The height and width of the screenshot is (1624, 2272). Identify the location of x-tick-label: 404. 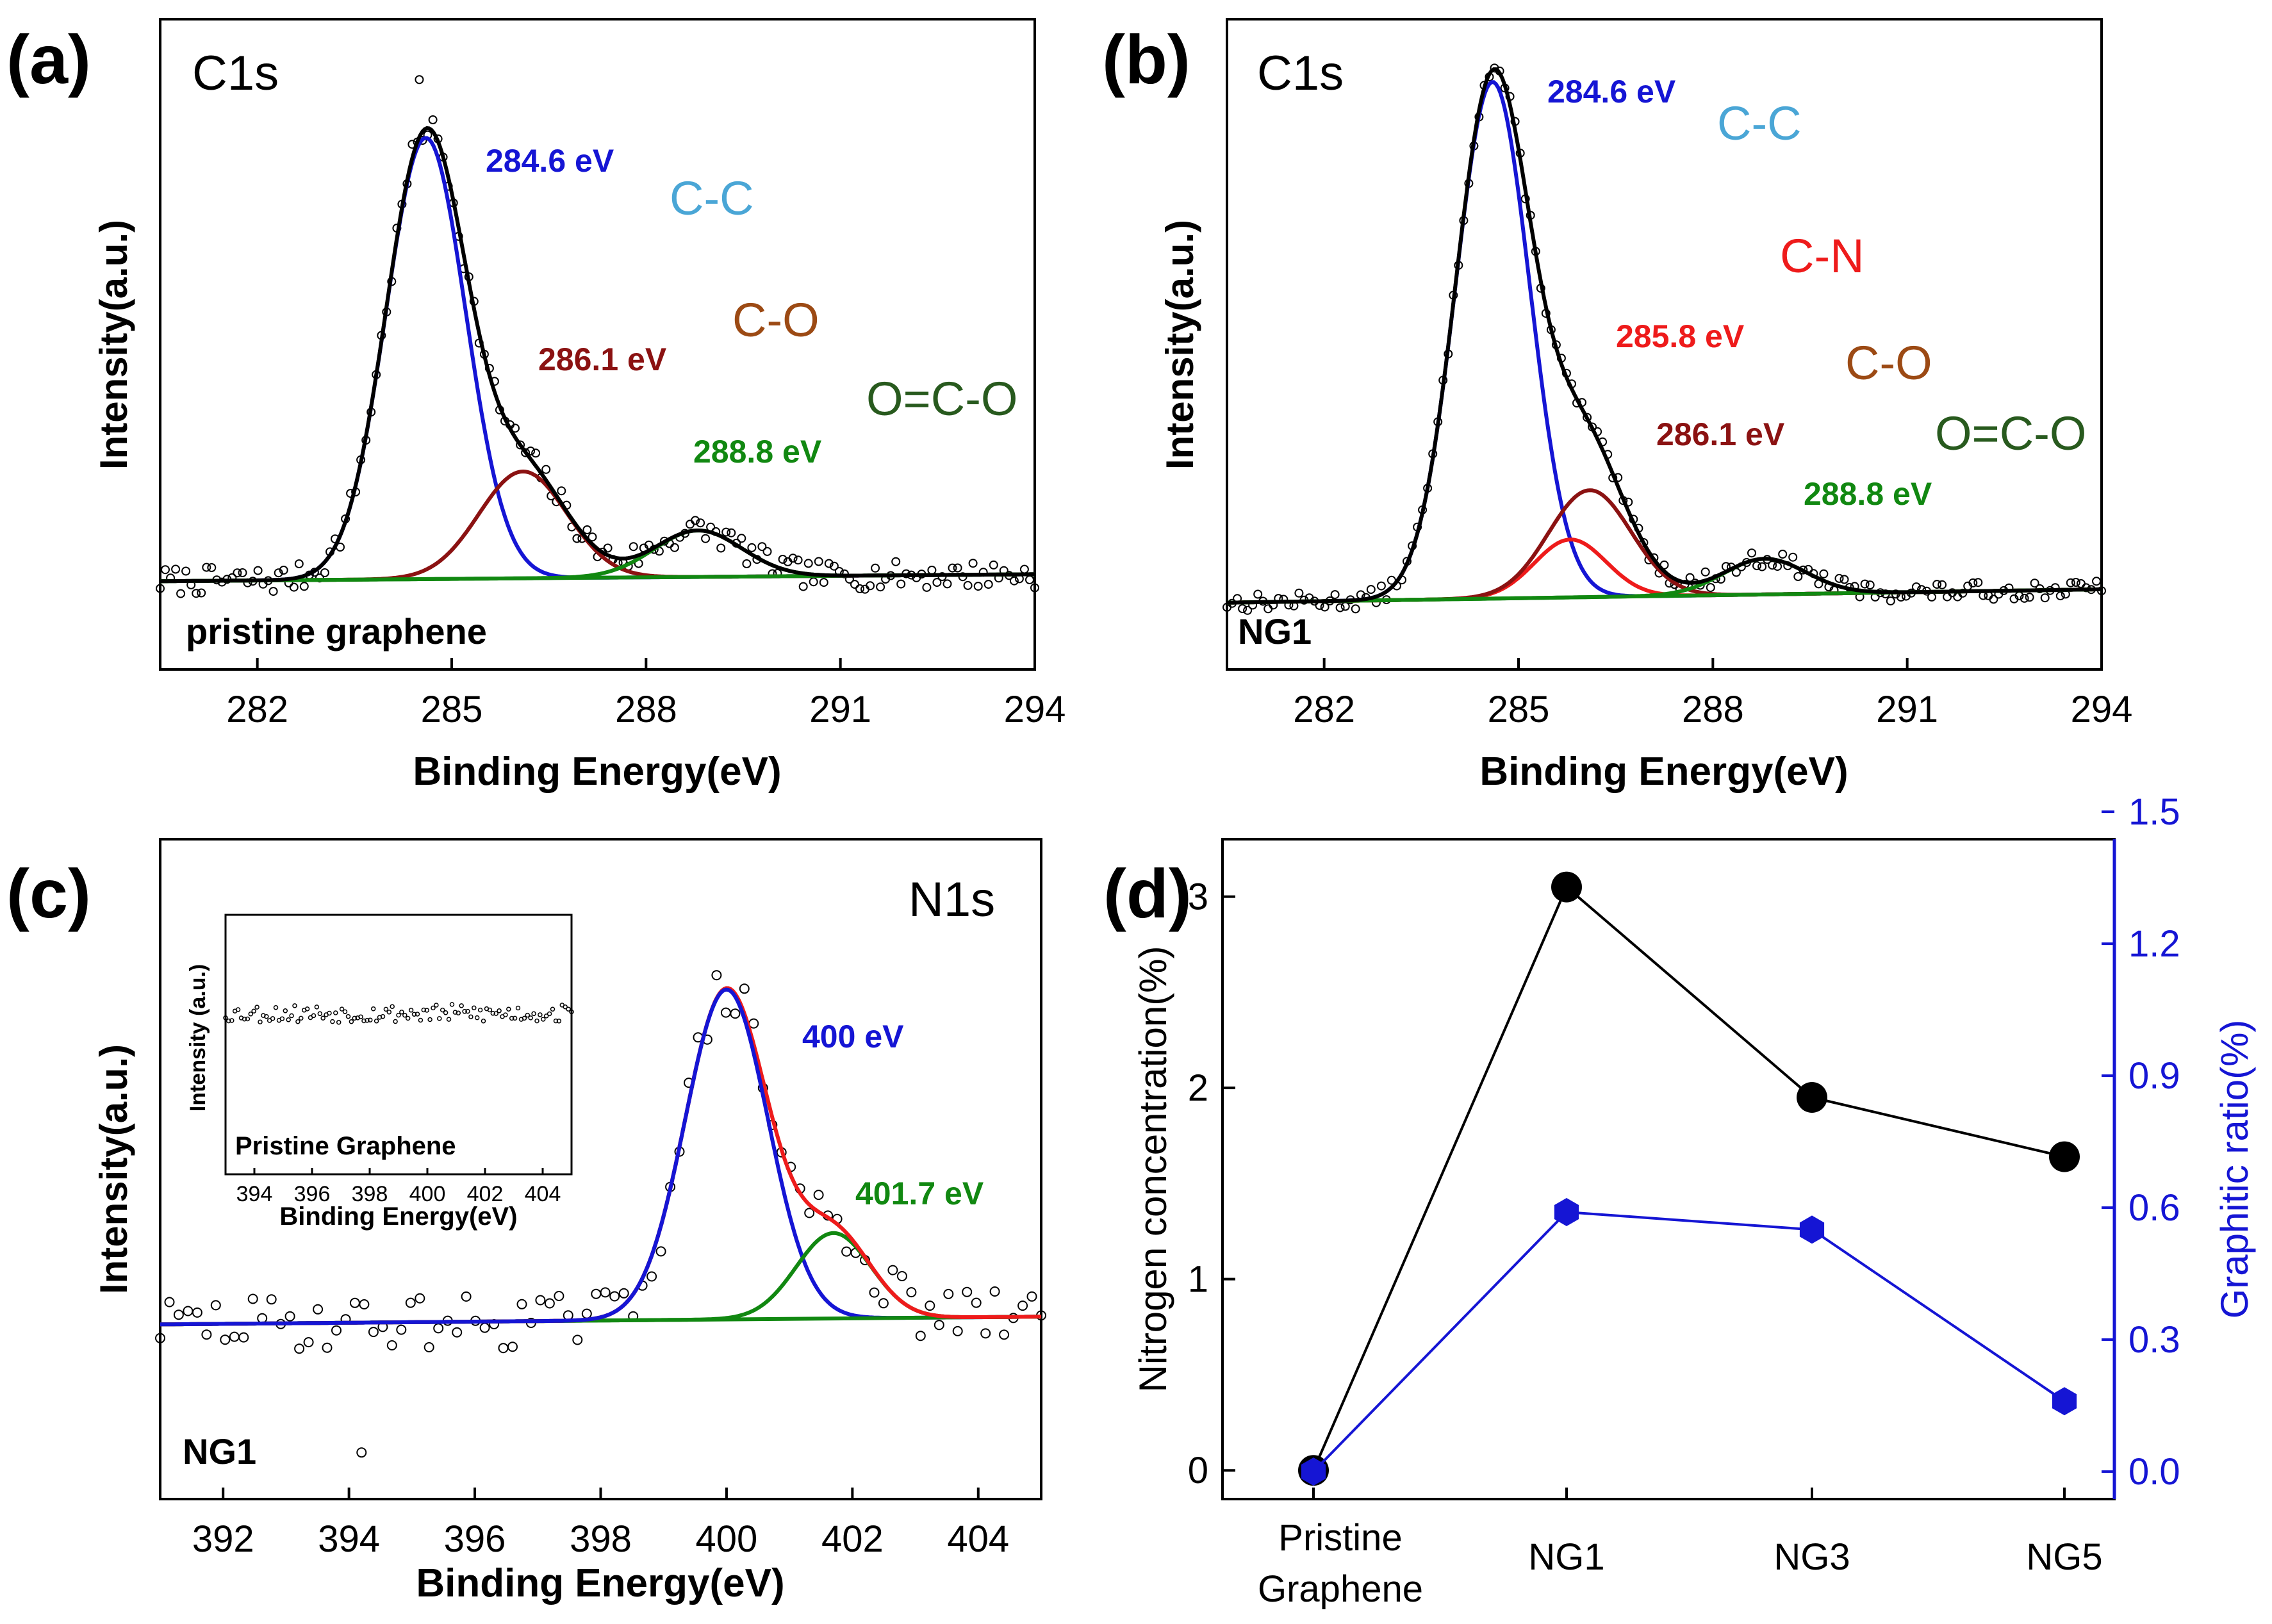
(978, 1539).